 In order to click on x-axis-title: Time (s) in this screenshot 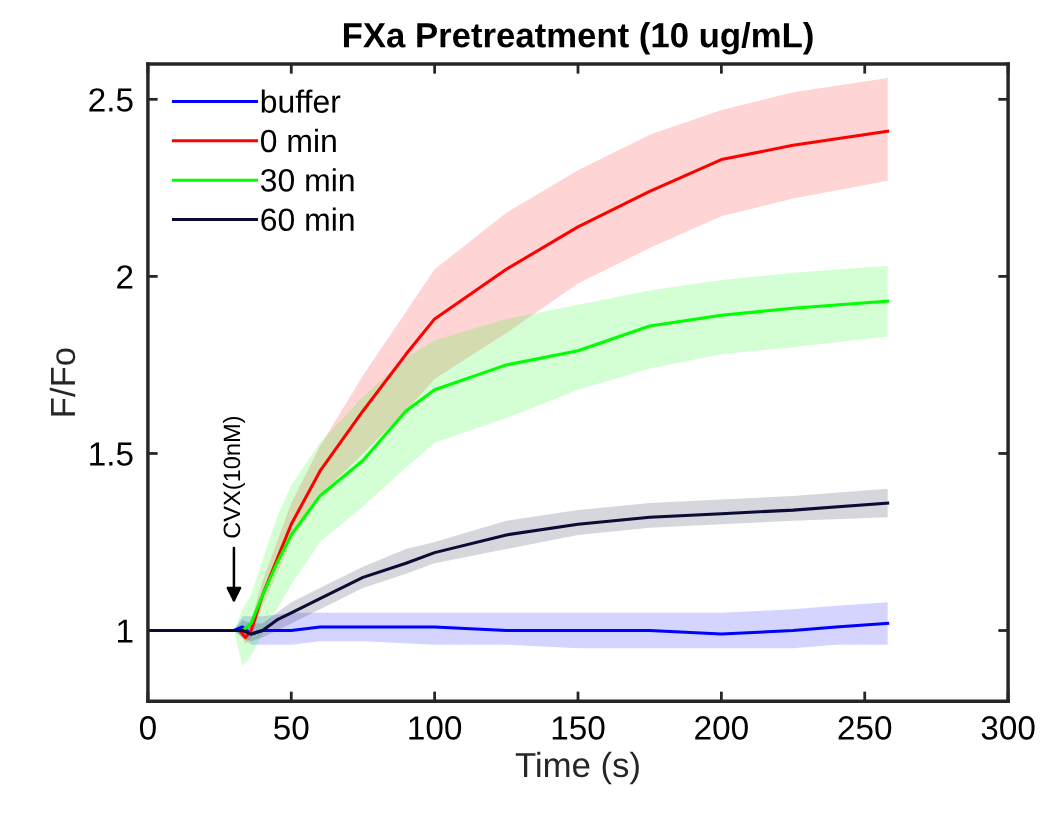, I will do `click(577, 768)`.